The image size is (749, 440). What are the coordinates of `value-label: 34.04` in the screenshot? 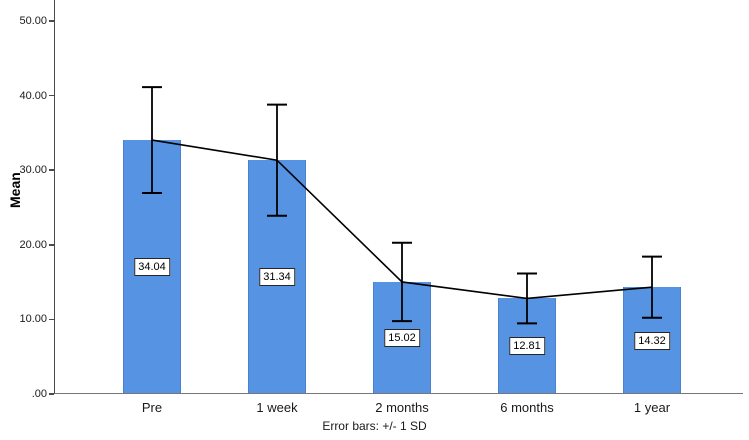 It's located at (152, 267).